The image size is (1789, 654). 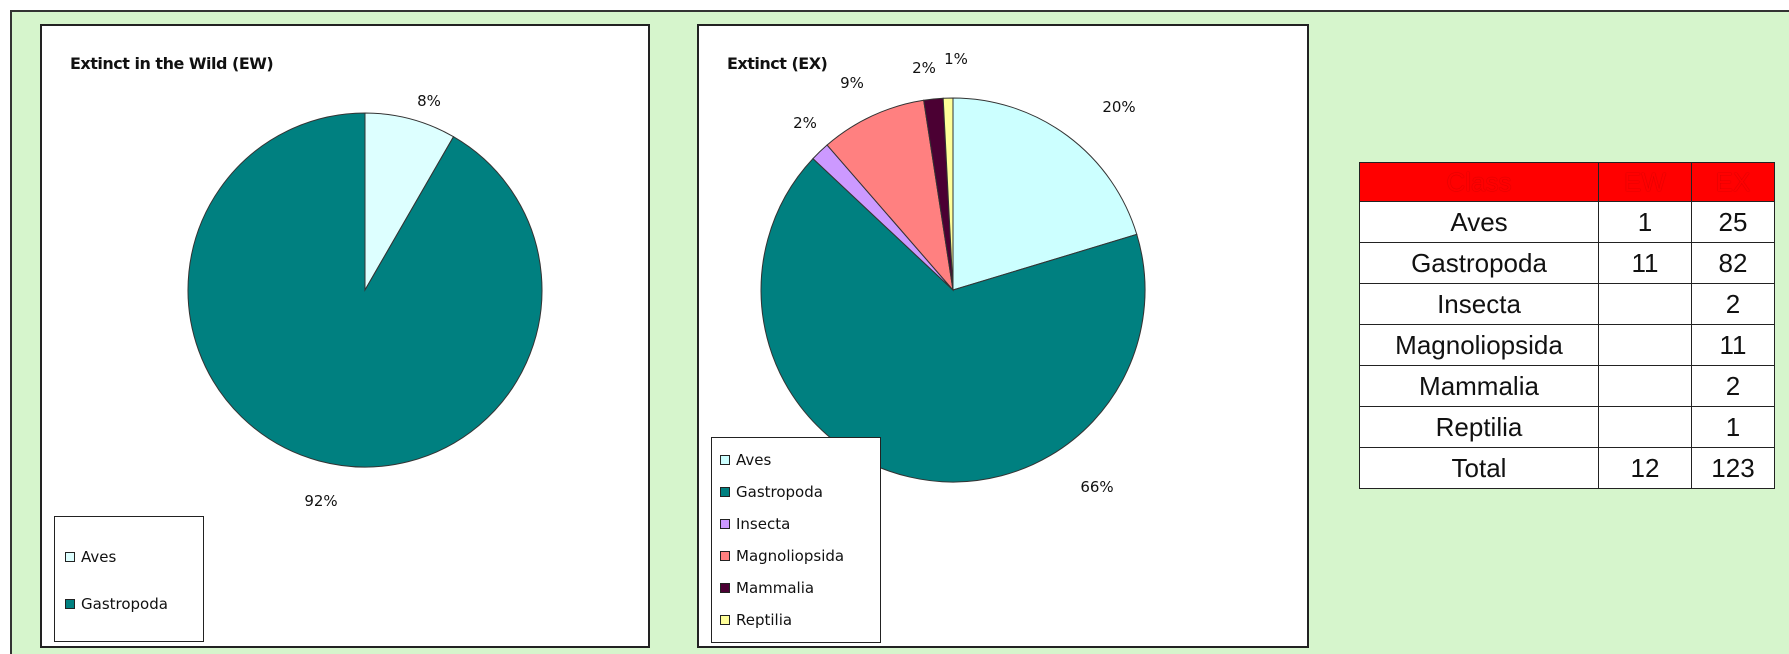 I want to click on data-label-insecta: 2%, so click(x=805, y=123).